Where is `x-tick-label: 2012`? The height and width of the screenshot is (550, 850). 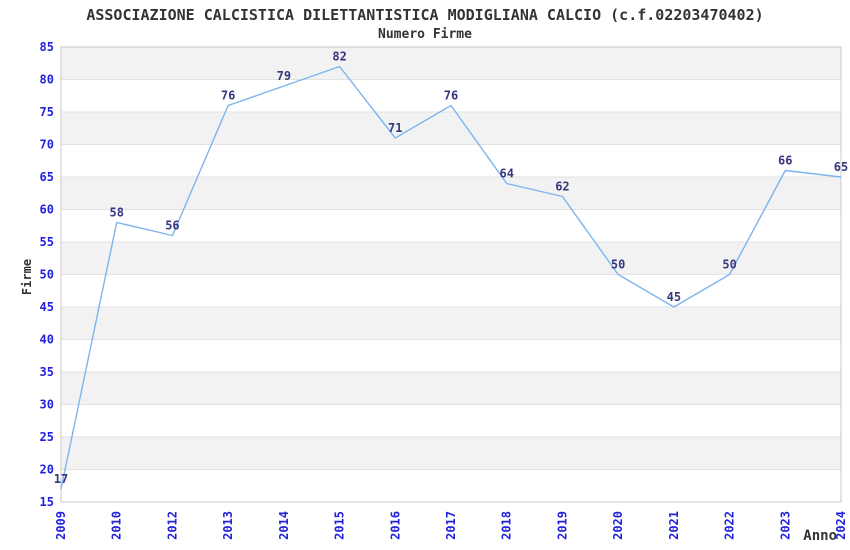
x-tick-label: 2012 is located at coordinates (172, 525).